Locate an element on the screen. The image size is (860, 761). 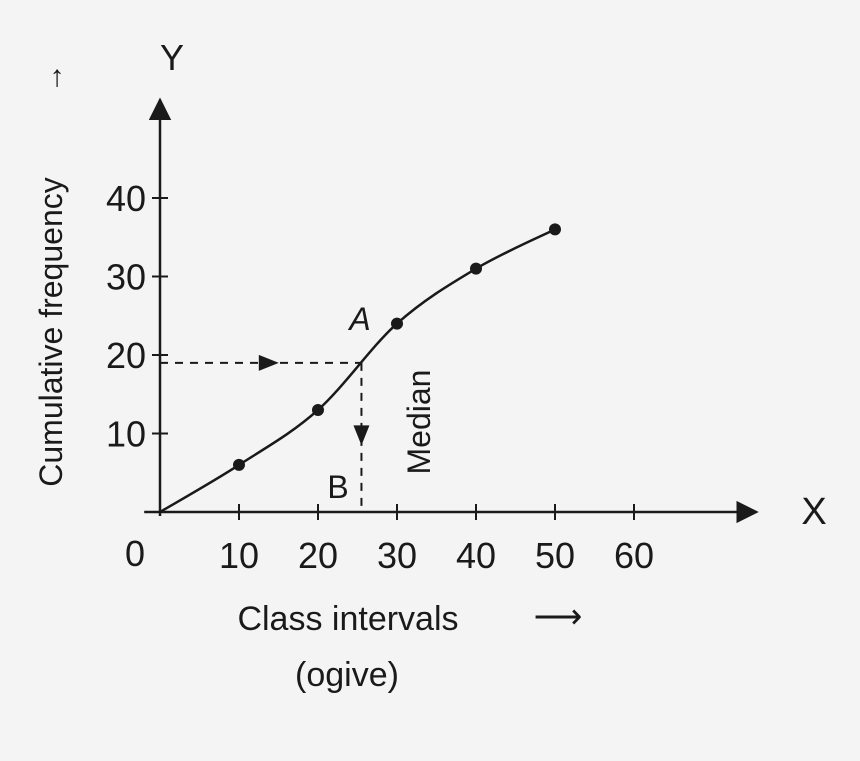
y-axis-title-arrow-icon: → is located at coordinates (52, 78).